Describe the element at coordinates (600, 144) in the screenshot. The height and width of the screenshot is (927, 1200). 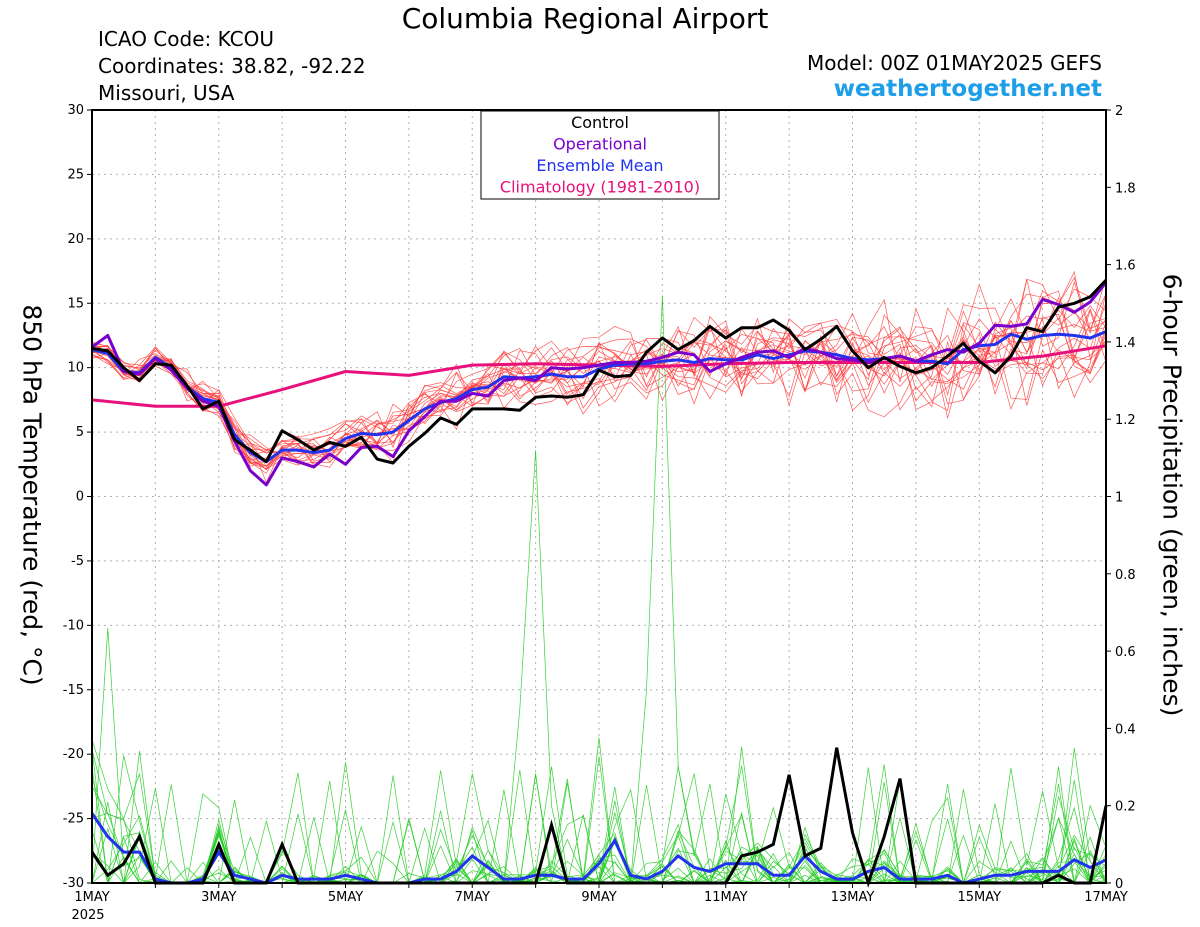
I see `legend-entry: Operational` at that location.